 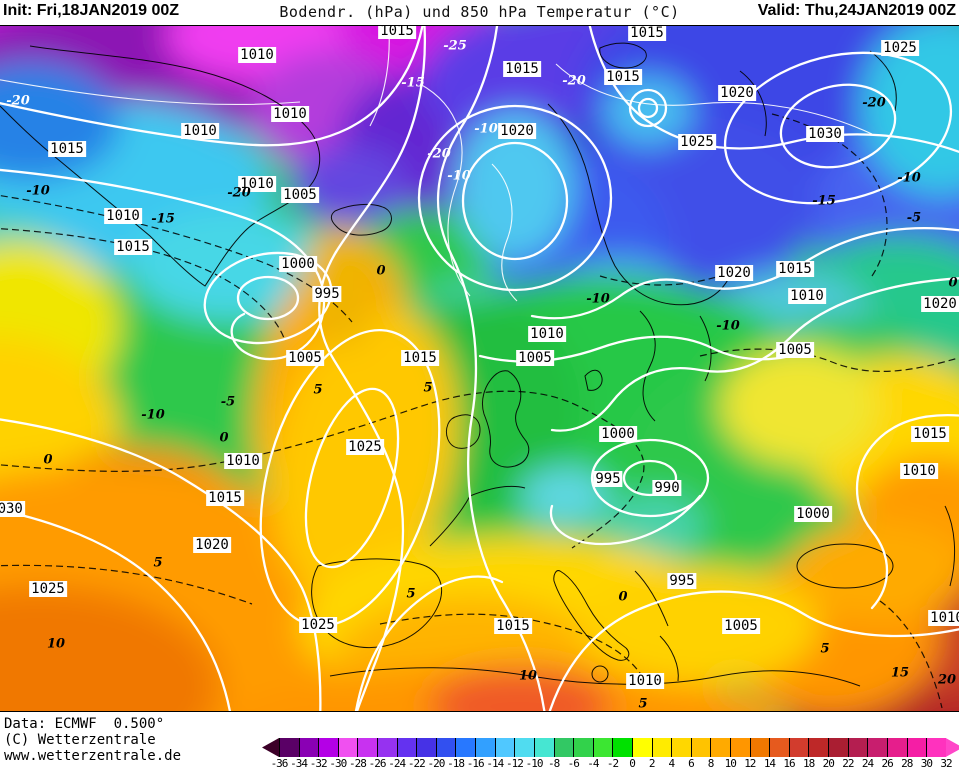 I want to click on colorbar-tick: -18, so click(x=456, y=763).